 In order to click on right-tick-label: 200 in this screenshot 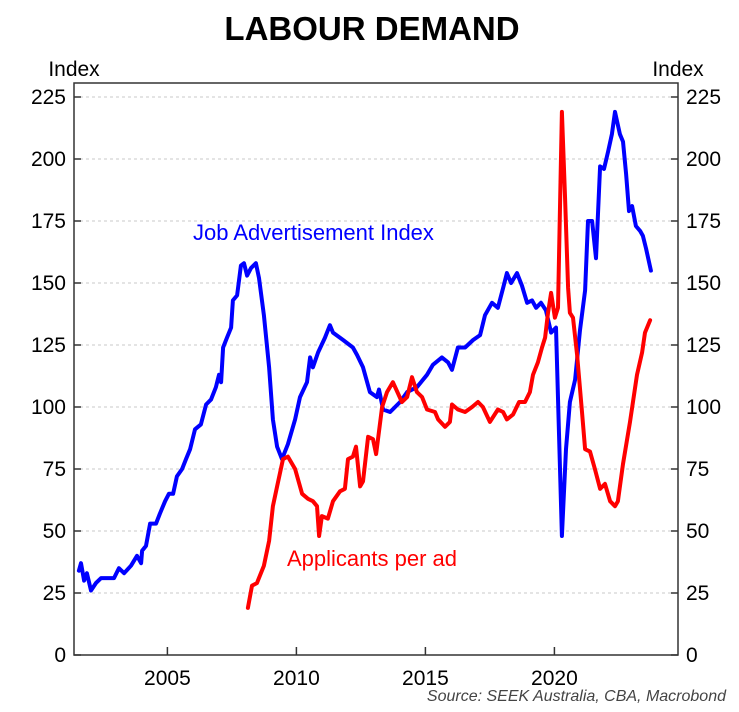, I will do `click(703, 159)`.